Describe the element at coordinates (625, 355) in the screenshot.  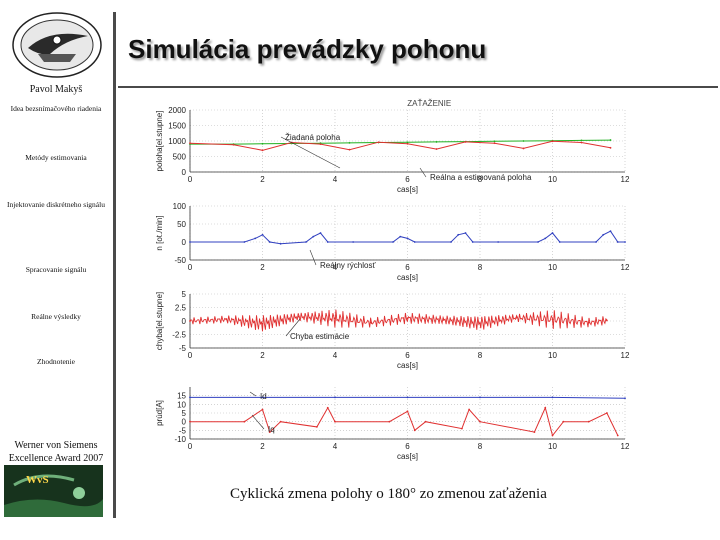
I see `x-tick-label: 12` at that location.